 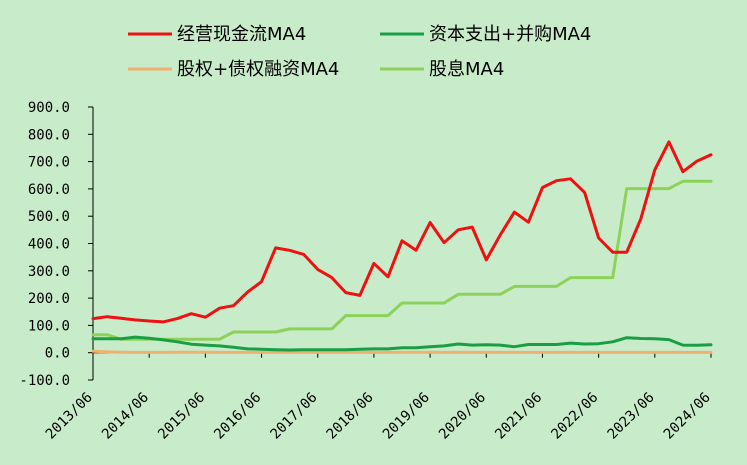 What do you see at coordinates (359, 52) in the screenshot?
I see `legend: 经营现金流MA4 资本支出+并购MA4 股权+债权融资MA4 股息MA4` at bounding box center [359, 52].